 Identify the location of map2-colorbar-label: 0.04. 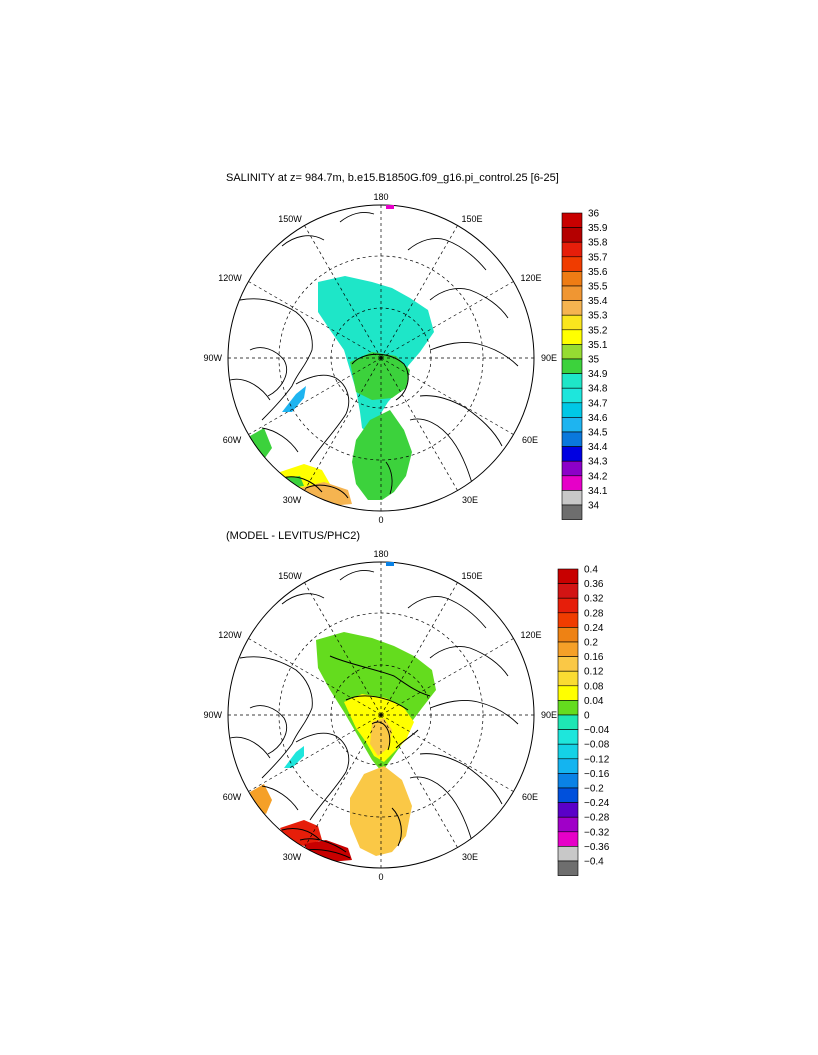
(594, 701).